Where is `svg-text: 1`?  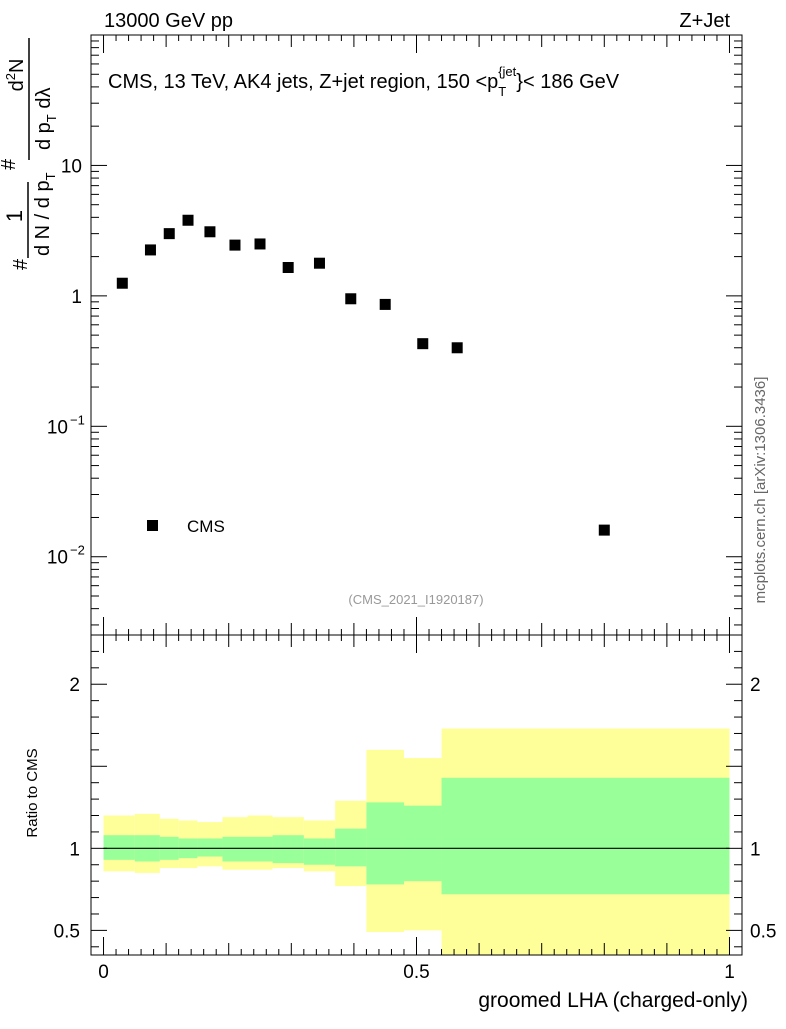
svg-text: 1 is located at coordinates (14, 216).